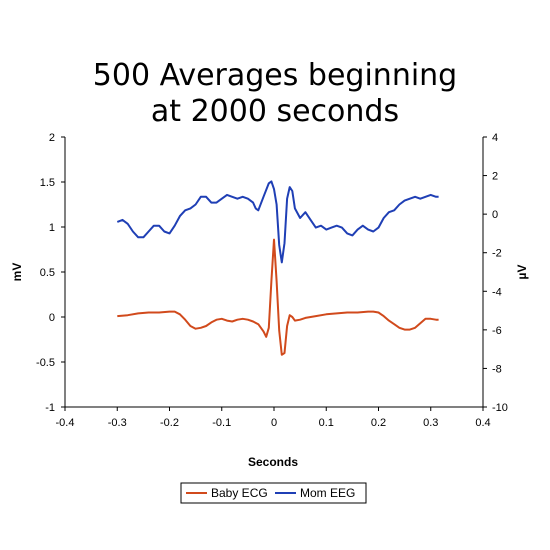 This screenshot has width=550, height=550. I want to click on y-axis-label-right: µV, so click(522, 272).